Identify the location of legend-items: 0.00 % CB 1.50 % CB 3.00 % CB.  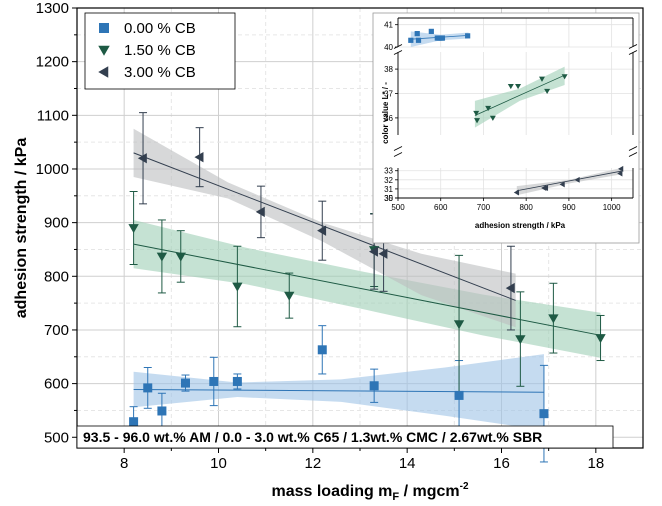
(147, 50).